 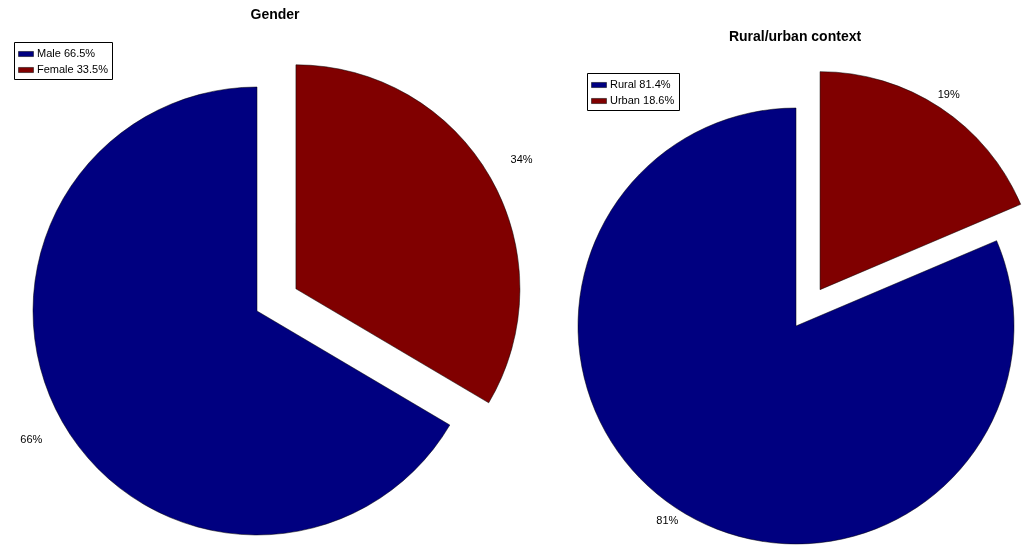 What do you see at coordinates (948, 94) in the screenshot?
I see `data-label: 19%` at bounding box center [948, 94].